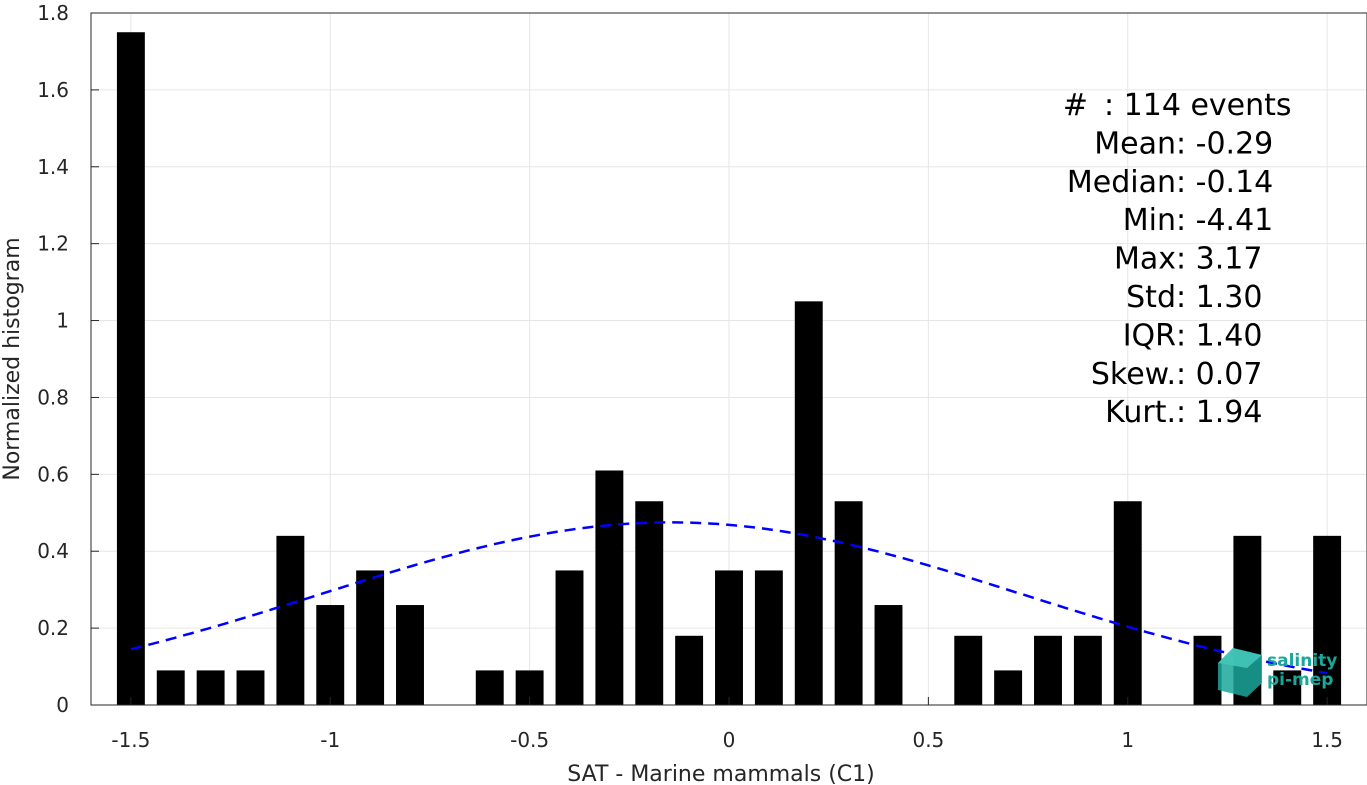 The image size is (1367, 785). What do you see at coordinates (330, 740) in the screenshot?
I see `x-tick-label-1: -1` at bounding box center [330, 740].